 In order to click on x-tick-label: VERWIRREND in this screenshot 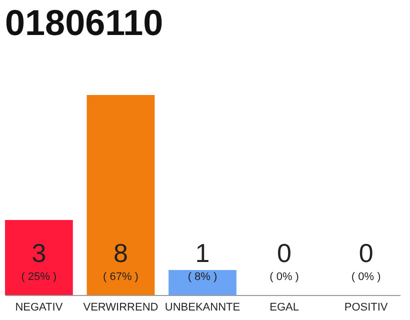, I will do `click(120, 308)`.